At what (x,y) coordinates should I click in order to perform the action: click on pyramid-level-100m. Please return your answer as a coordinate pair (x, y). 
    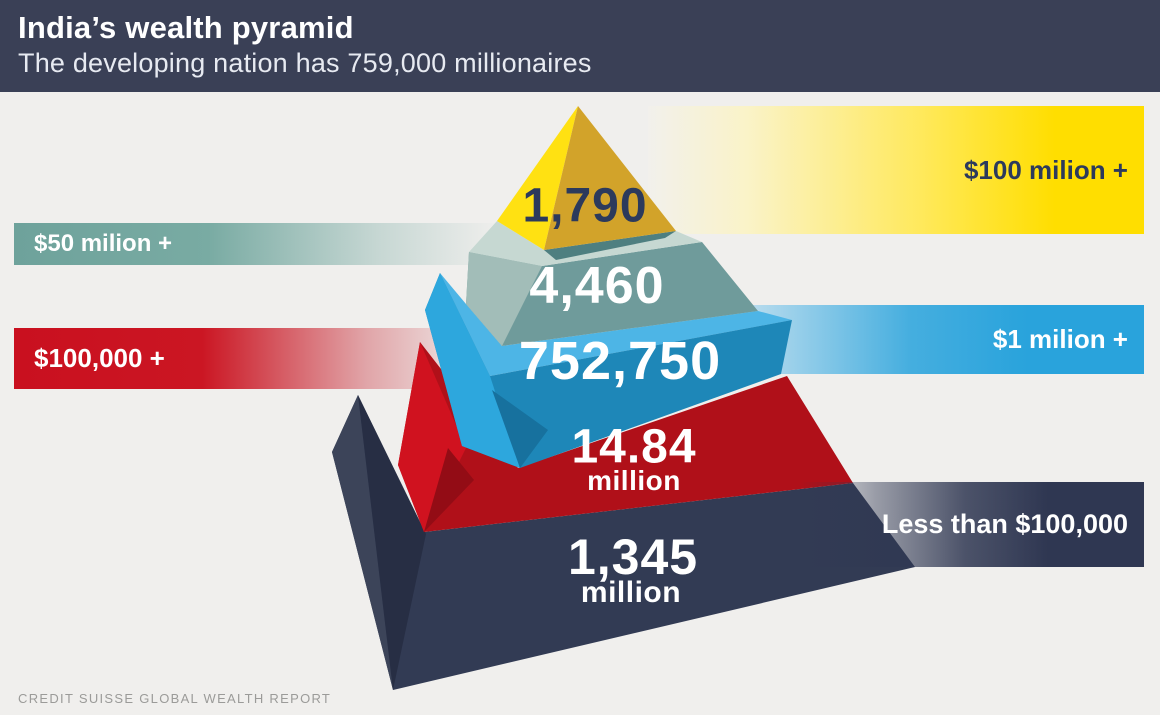
    Looking at the image, I should click on (586, 178).